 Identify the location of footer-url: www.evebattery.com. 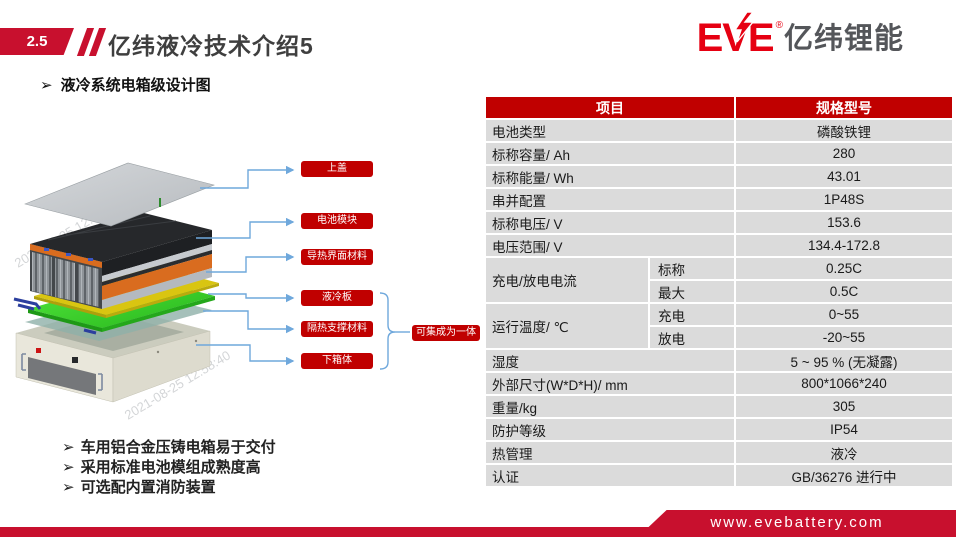
(797, 523).